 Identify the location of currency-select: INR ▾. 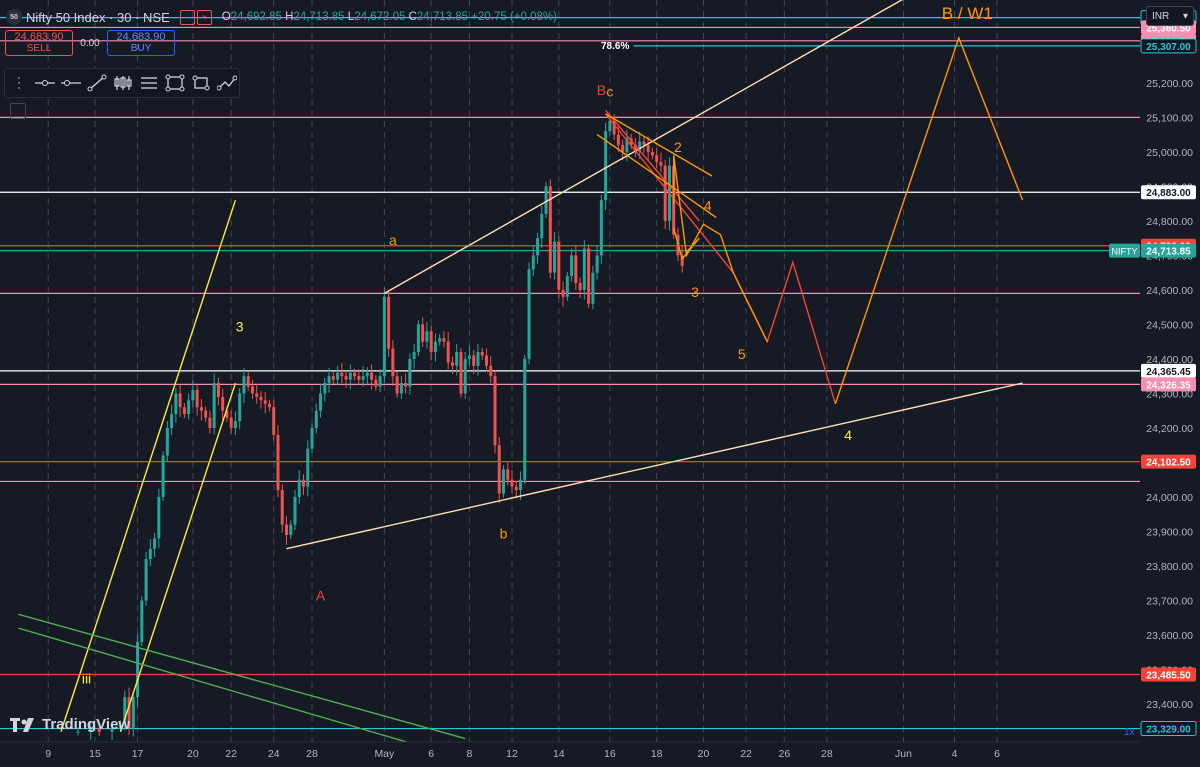
(1170, 16).